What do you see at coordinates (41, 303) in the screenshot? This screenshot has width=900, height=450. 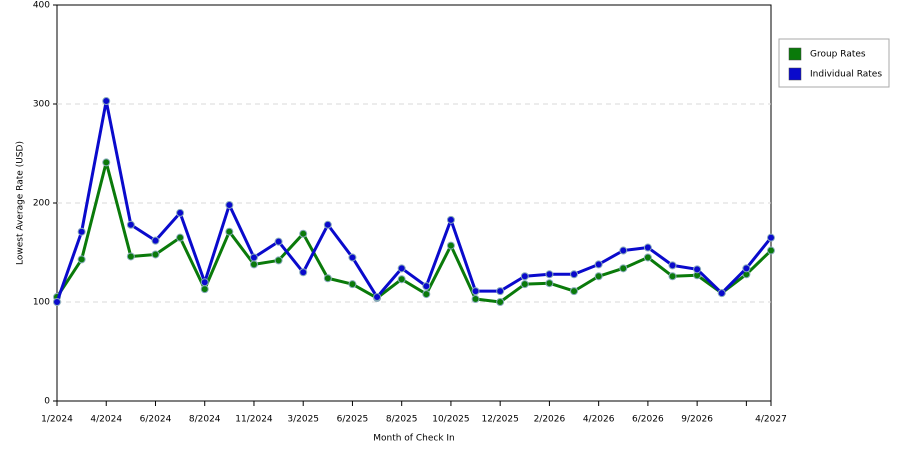 I see `y-tick-label: 100` at bounding box center [41, 303].